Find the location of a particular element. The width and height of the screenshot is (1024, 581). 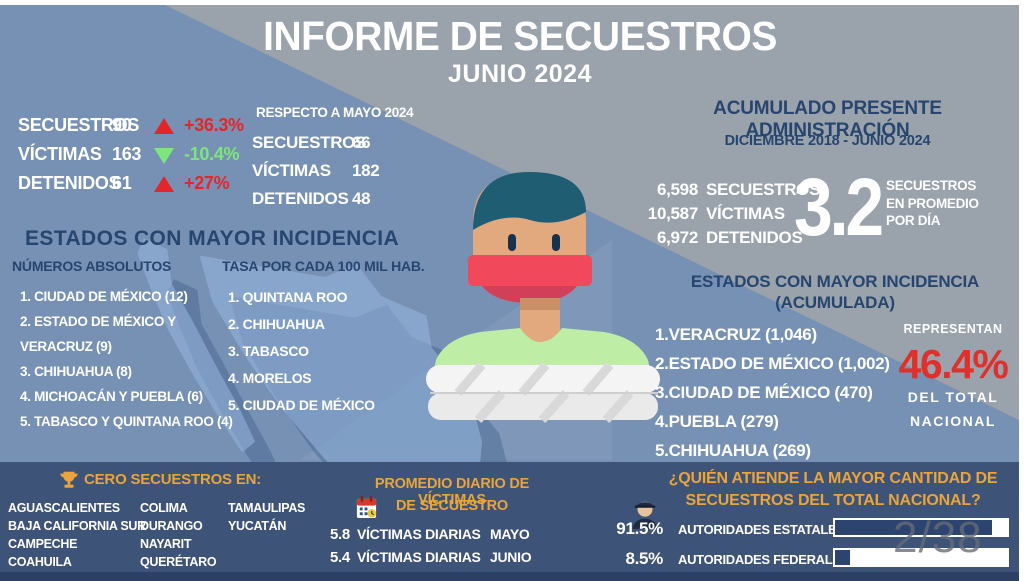

state-name: COAHUILA is located at coordinates (40, 562).